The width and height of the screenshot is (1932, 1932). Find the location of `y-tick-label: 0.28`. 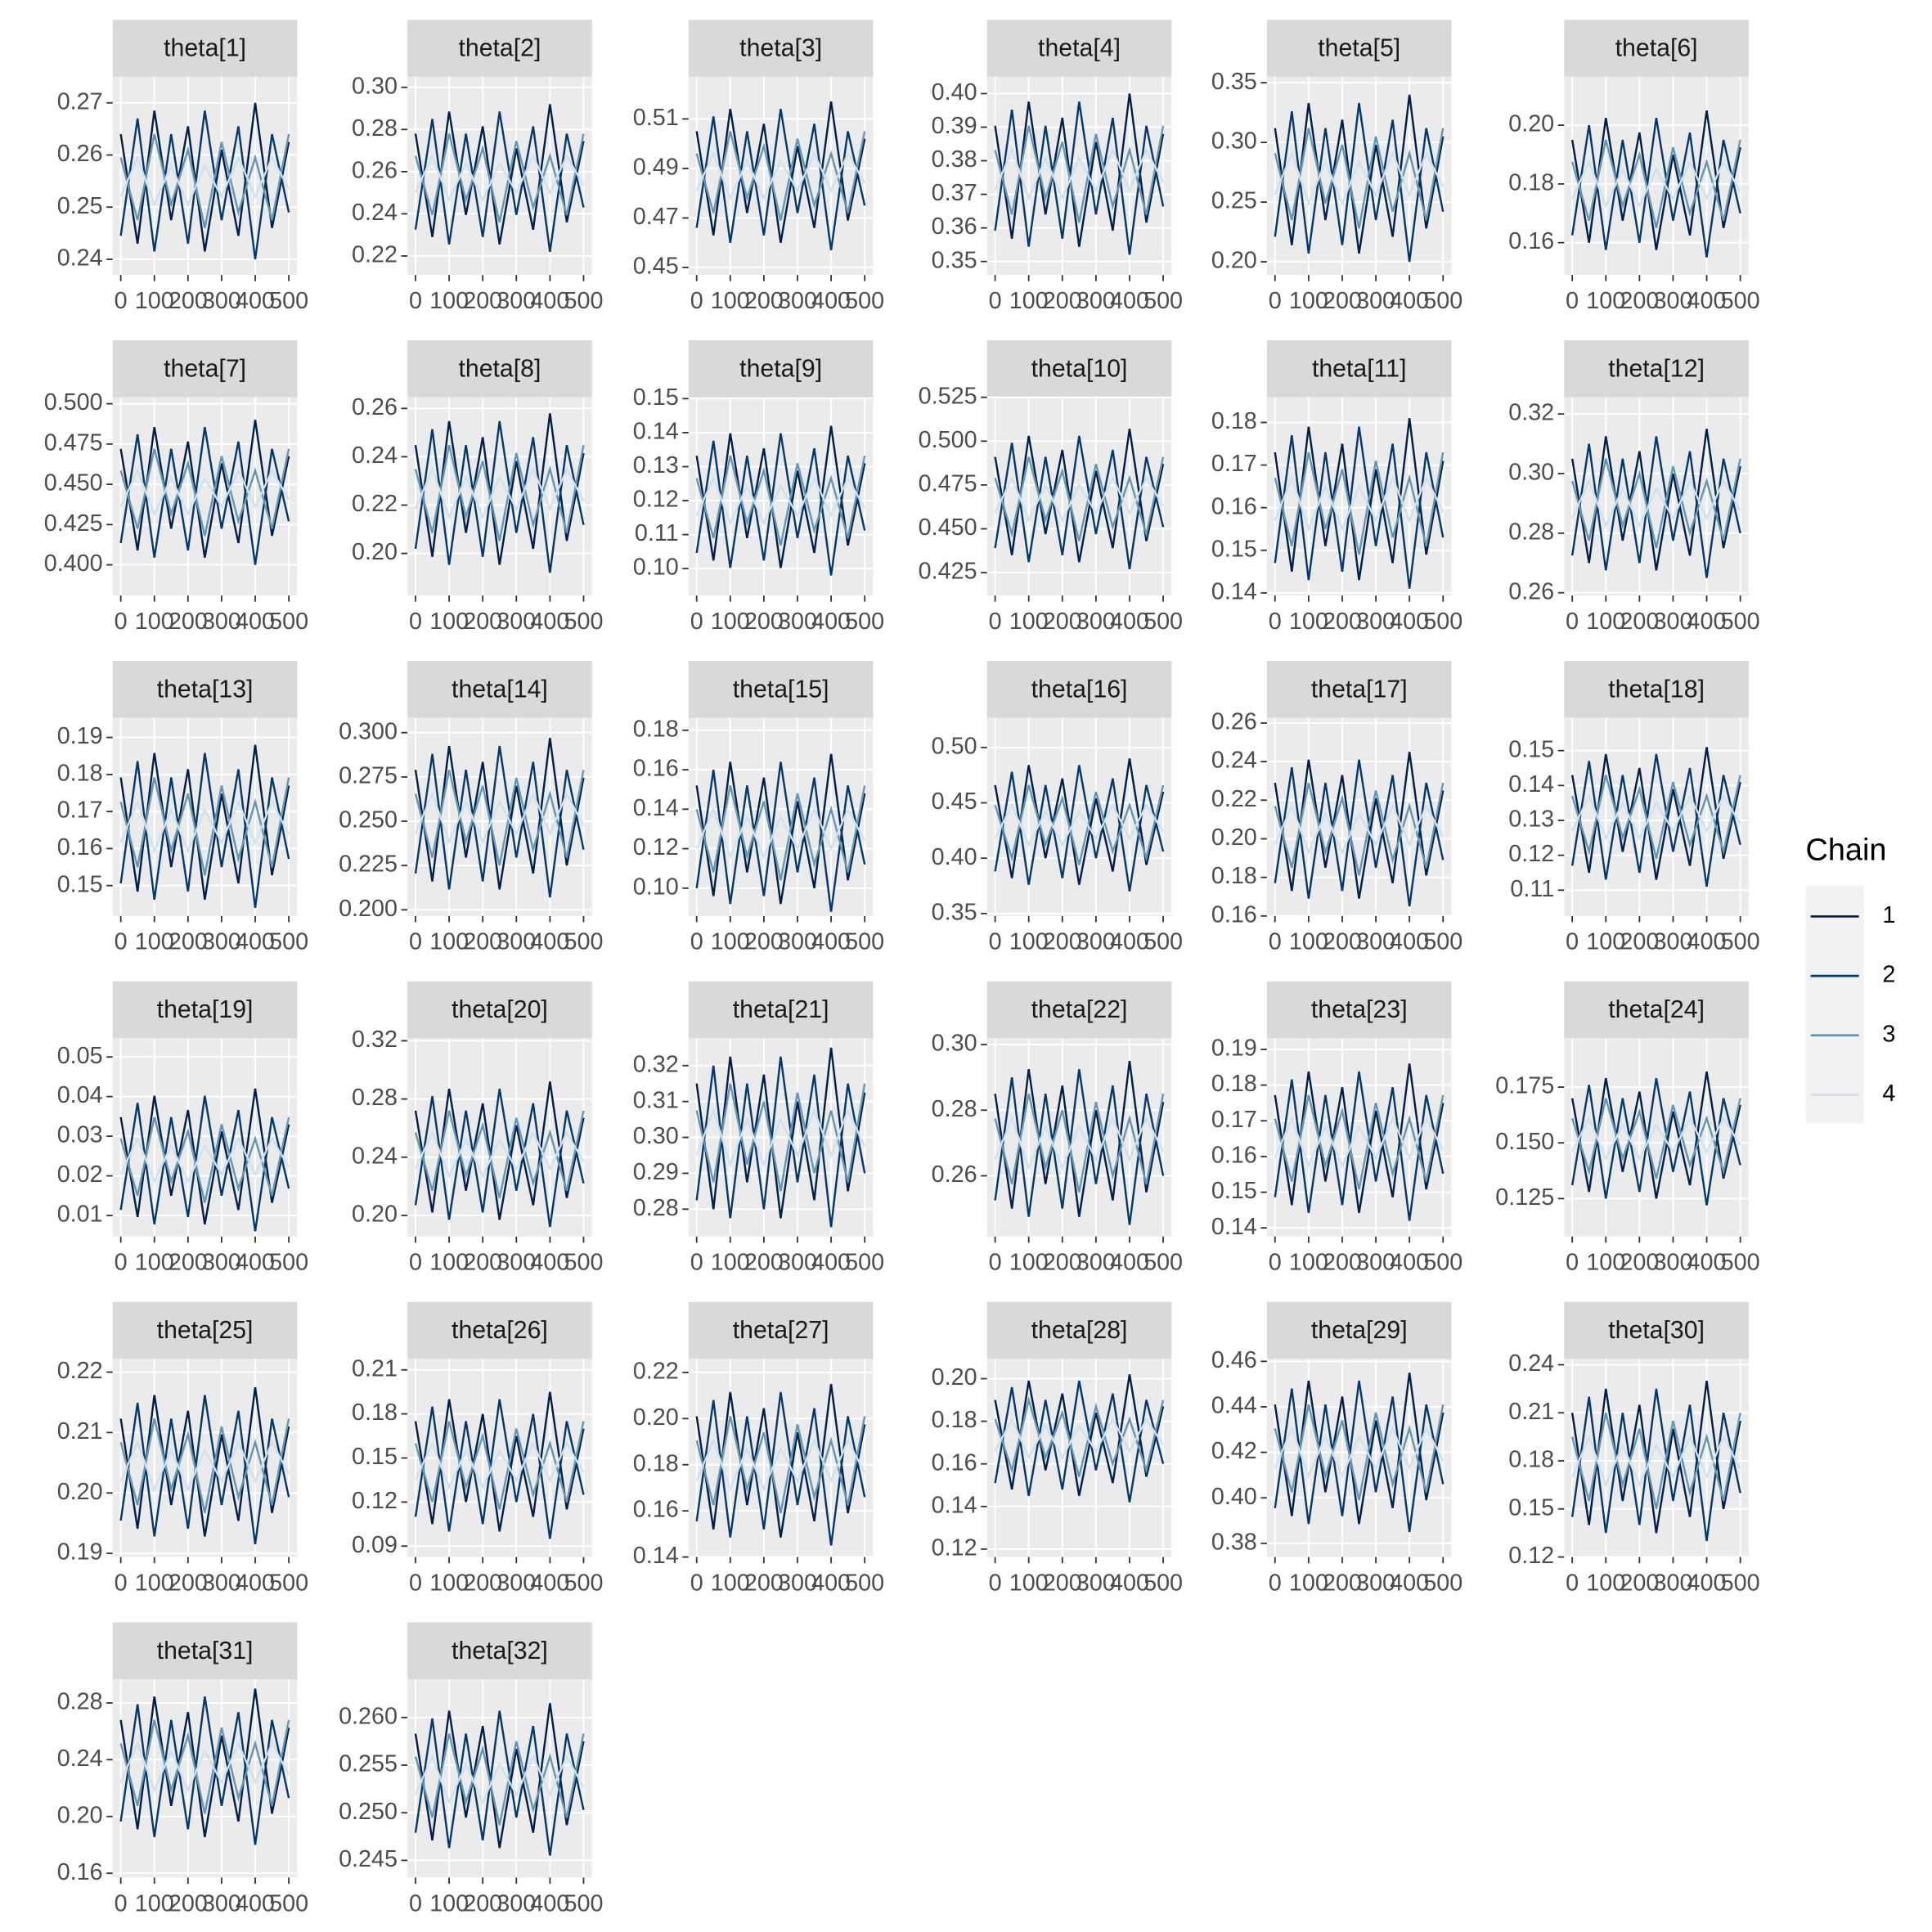

y-tick-label: 0.28 is located at coordinates (656, 1208).